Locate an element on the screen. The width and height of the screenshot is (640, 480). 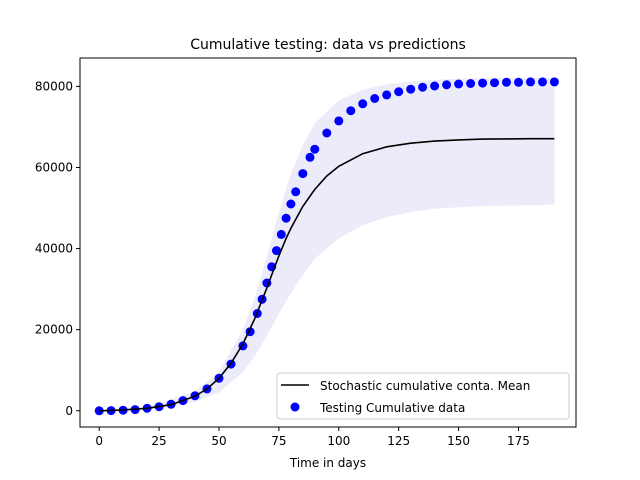
legend-frame is located at coordinates (423, 396).